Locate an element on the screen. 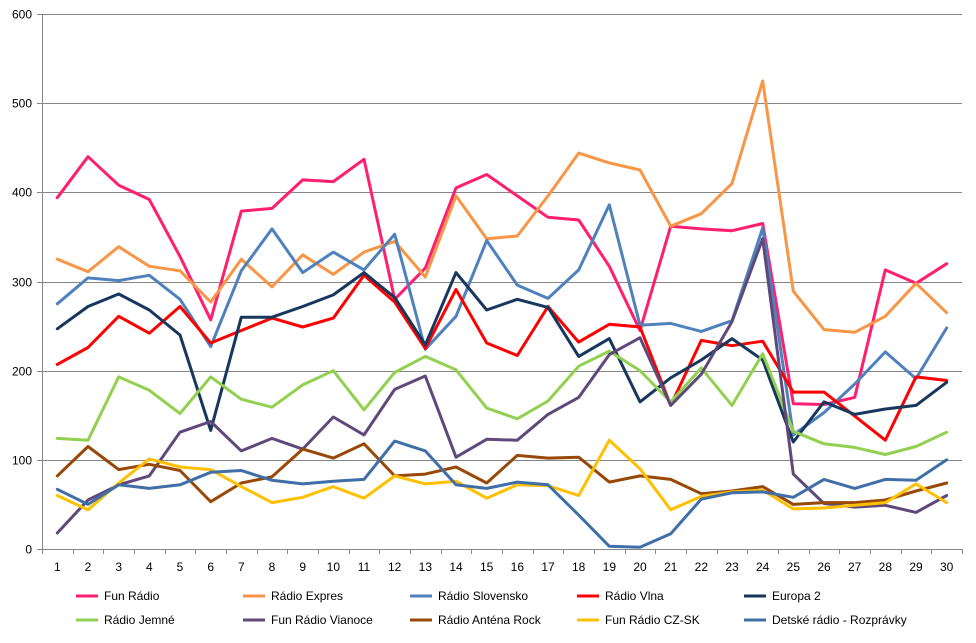  y-tick-label: 200 is located at coordinates (22, 372).